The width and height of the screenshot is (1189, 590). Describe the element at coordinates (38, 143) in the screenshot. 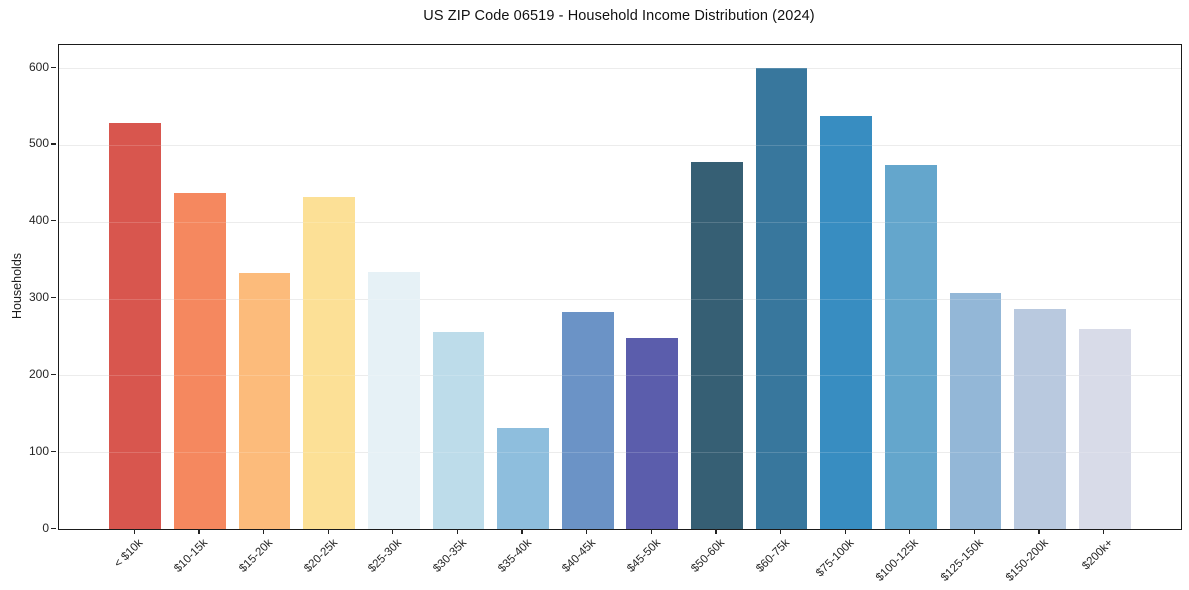

I see `y-tick-label: 500` at that location.